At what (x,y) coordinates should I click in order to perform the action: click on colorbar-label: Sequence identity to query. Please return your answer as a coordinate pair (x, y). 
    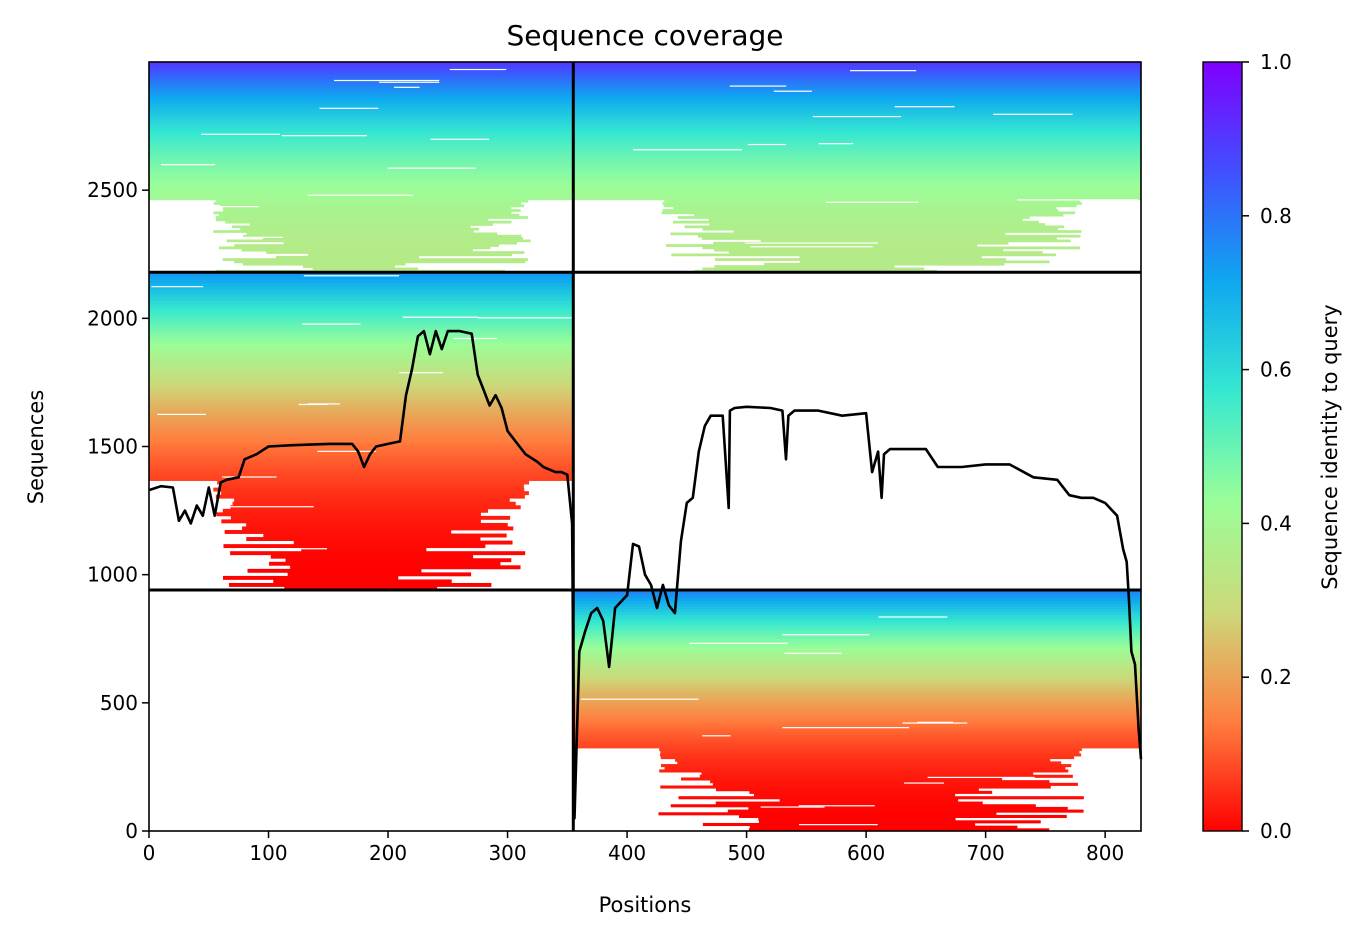
    Looking at the image, I should click on (1330, 446).